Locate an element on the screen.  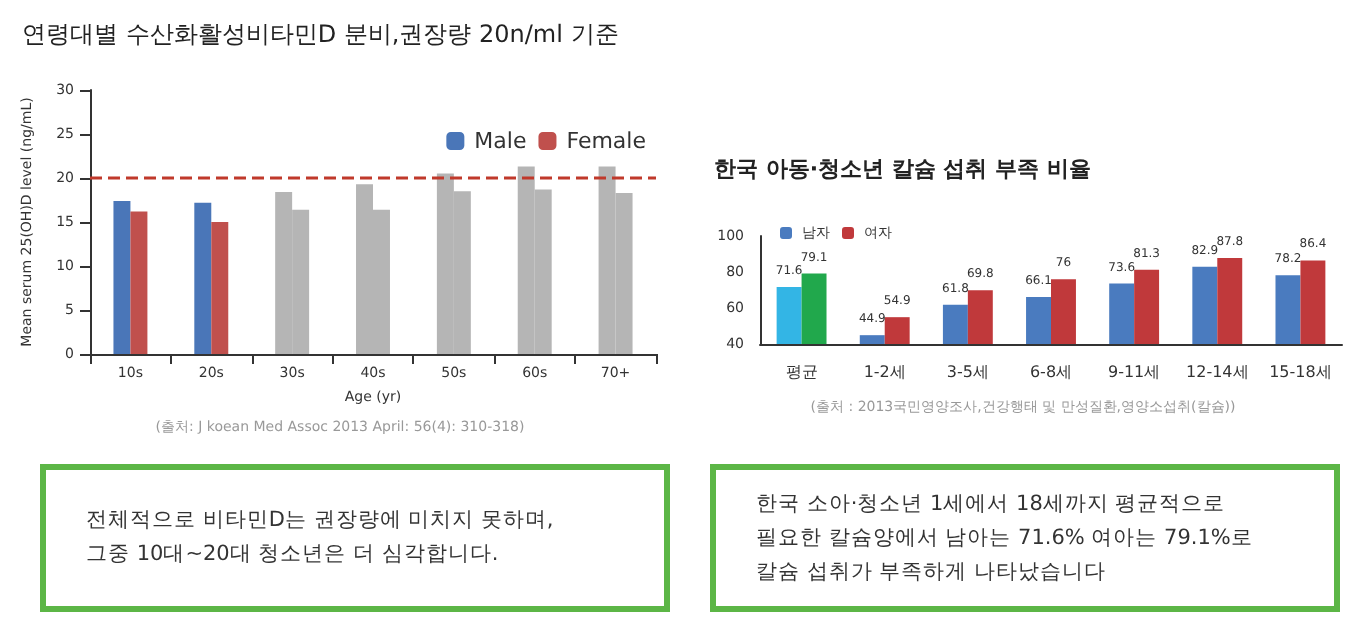
chart-title: 한국 아동·청소년 칼슘 섭취 부족 비율 is located at coordinates (902, 169).